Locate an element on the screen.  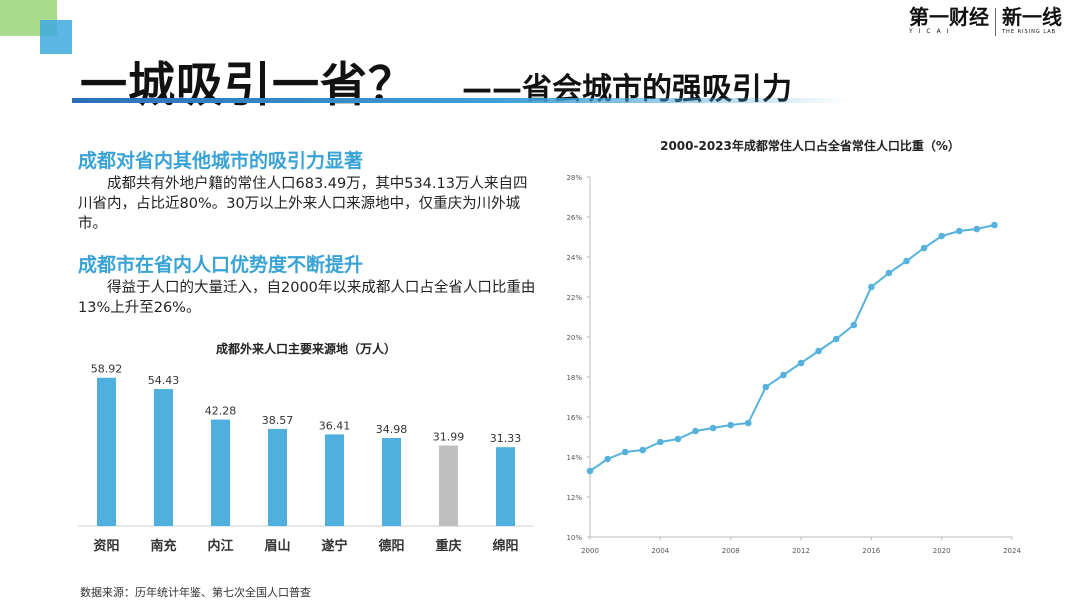
y-tick-label: 10% is located at coordinates (574, 538).